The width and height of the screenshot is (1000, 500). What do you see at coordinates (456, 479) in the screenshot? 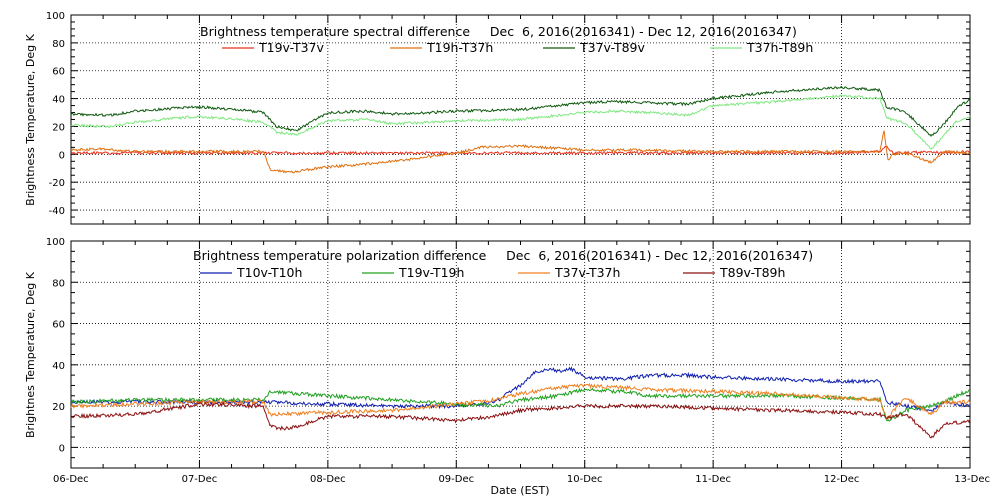
I see `x-tick-label: 09-Dec` at bounding box center [456, 479].